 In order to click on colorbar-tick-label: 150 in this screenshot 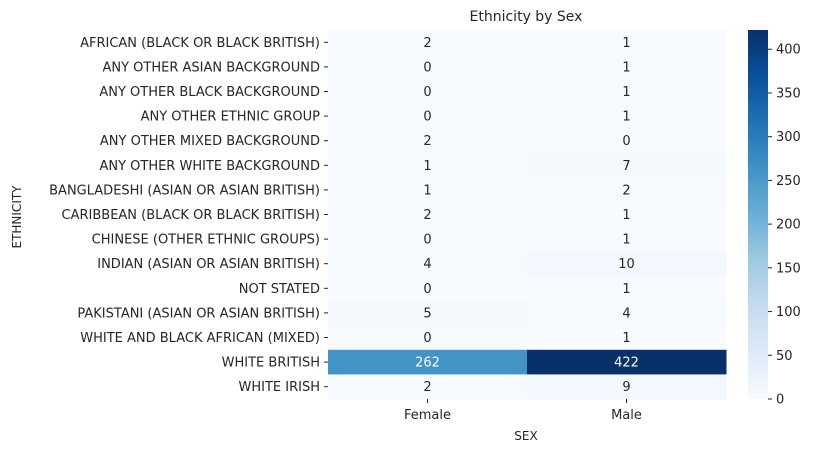, I will do `click(788, 268)`.